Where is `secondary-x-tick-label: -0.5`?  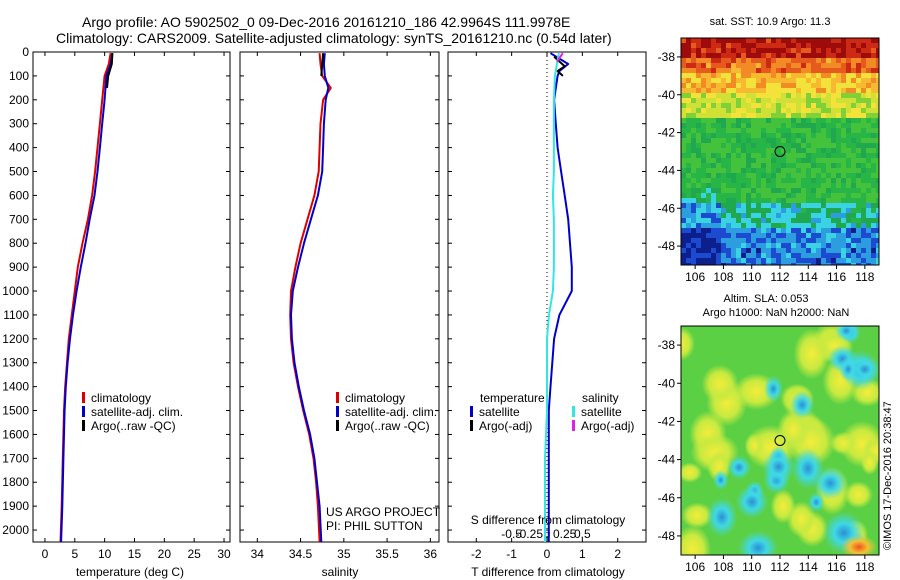 secondary-x-tick-label: -0.5 is located at coordinates (511, 534).